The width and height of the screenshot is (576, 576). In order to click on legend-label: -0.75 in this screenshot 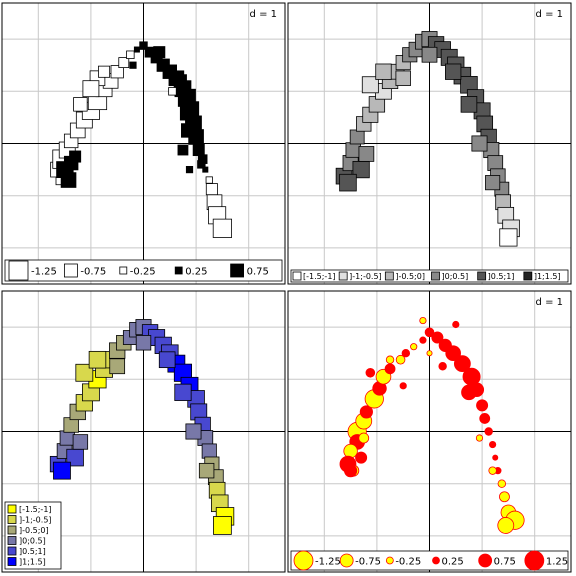, I will do `click(93, 272)`.